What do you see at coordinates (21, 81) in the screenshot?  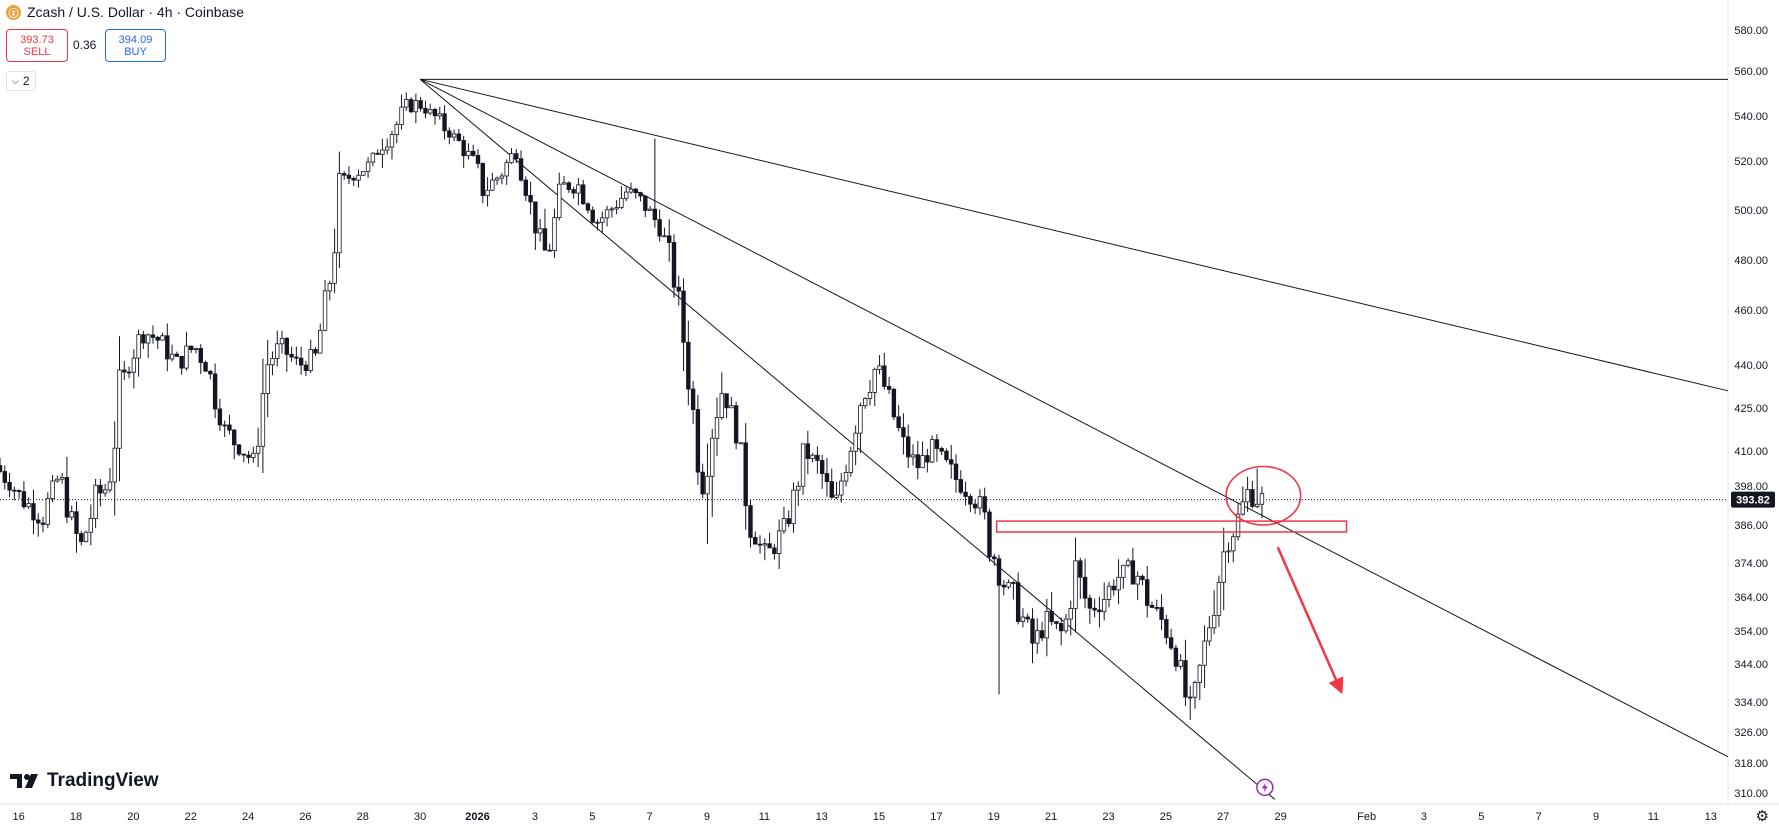 I see `indicators-toggle: ⌵ 2` at bounding box center [21, 81].